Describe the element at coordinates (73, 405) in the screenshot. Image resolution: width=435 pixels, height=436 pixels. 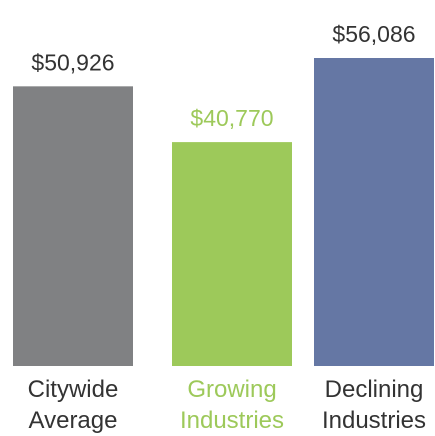
I see `category-label: Citywide Average` at that location.